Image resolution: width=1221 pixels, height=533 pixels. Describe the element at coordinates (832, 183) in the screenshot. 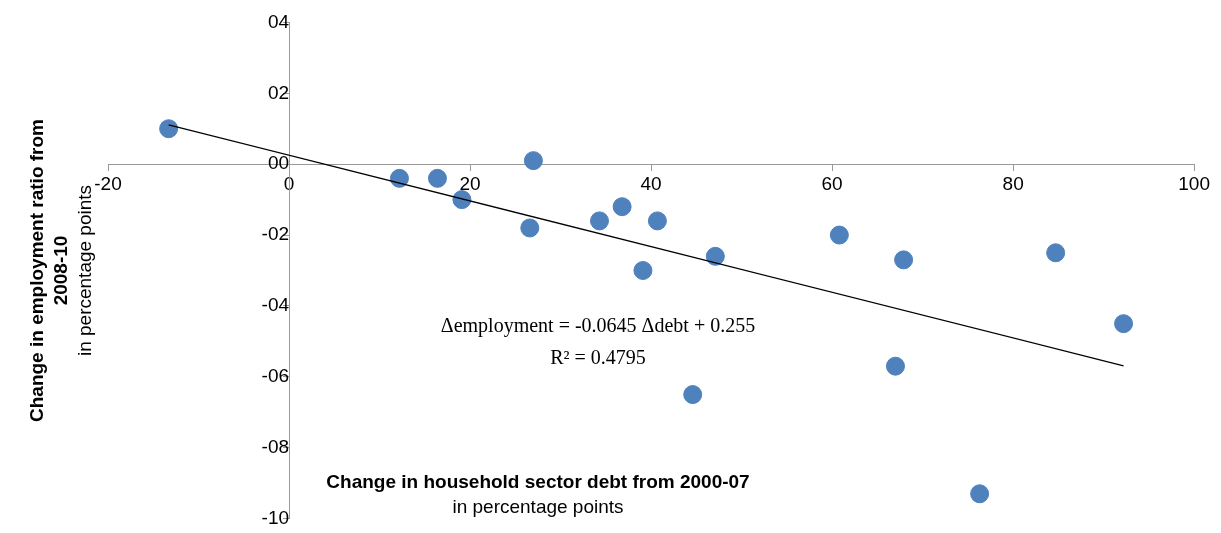

I see `x-tick-label: 60` at that location.